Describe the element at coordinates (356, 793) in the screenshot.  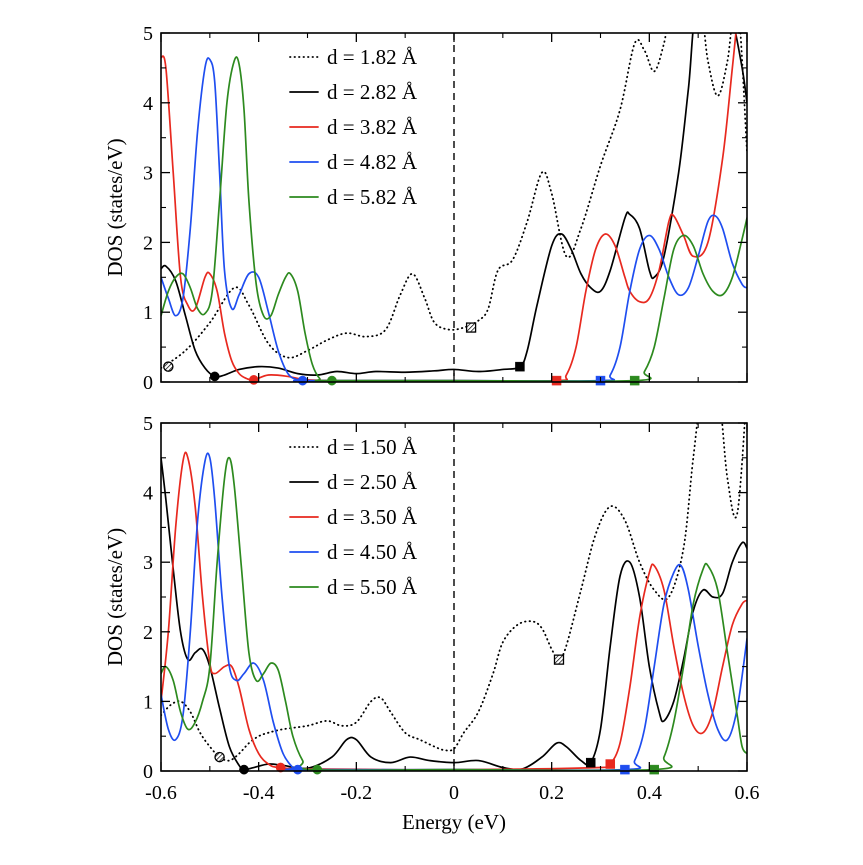
I see `x-tick-label: -0.2` at that location.